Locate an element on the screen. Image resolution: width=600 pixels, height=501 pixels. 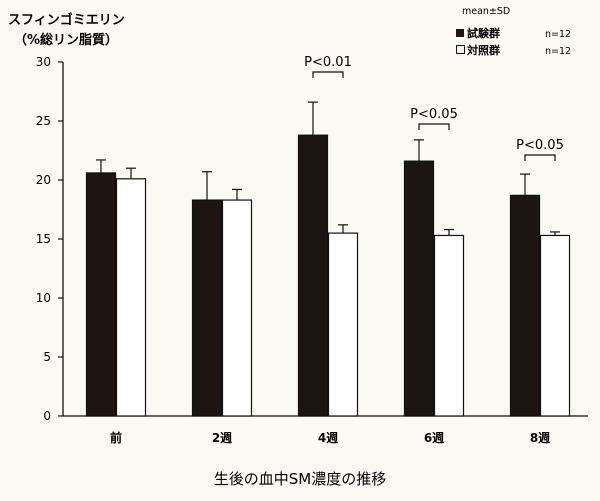
y-tick-label-25: 25 is located at coordinates (43, 121).